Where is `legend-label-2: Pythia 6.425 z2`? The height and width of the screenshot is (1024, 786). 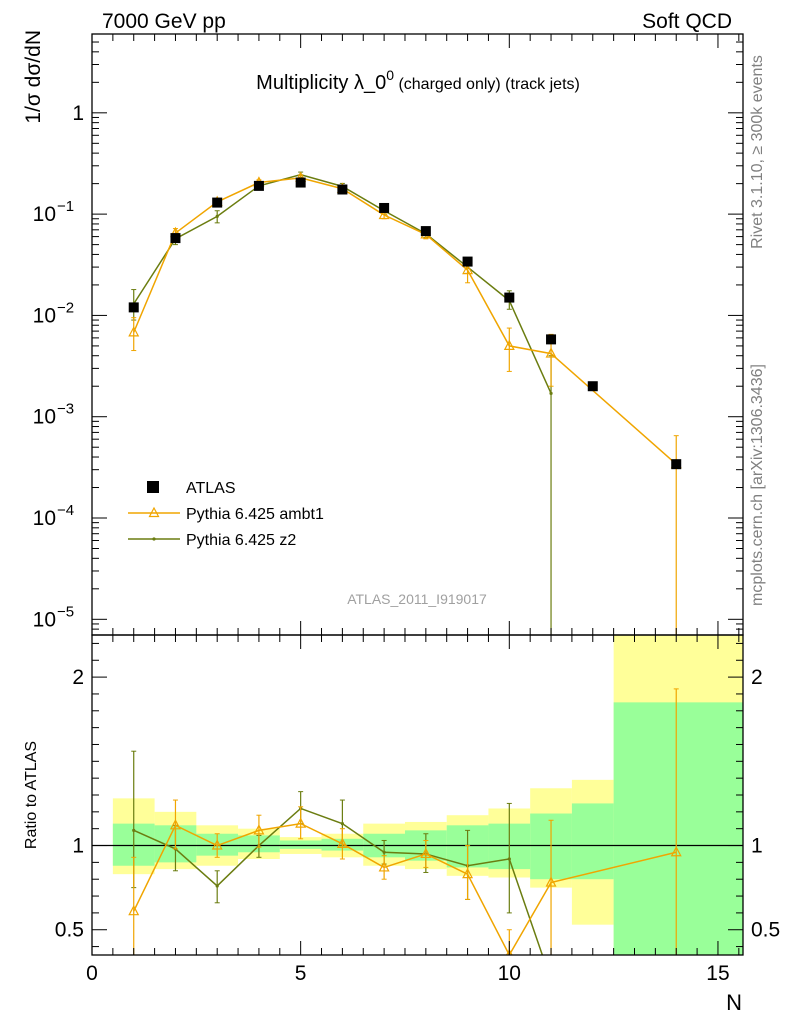 legend-label-2: Pythia 6.425 z2 is located at coordinates (241, 540).